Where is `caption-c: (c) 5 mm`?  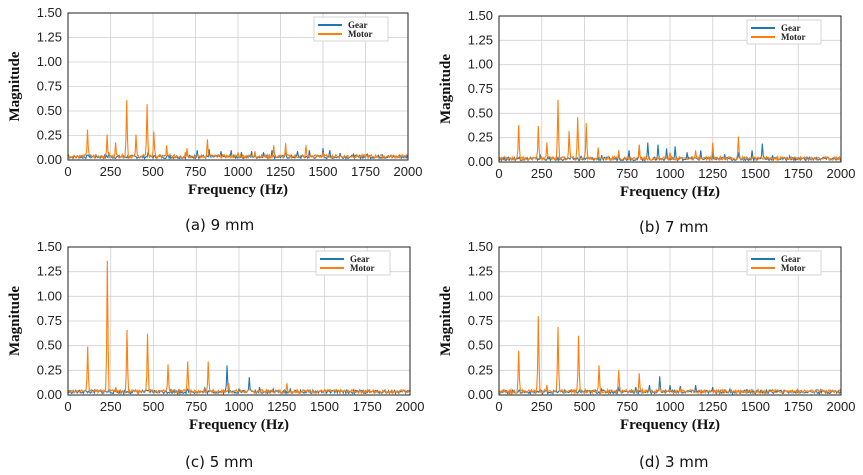 caption-c: (c) 5 mm is located at coordinates (219, 462).